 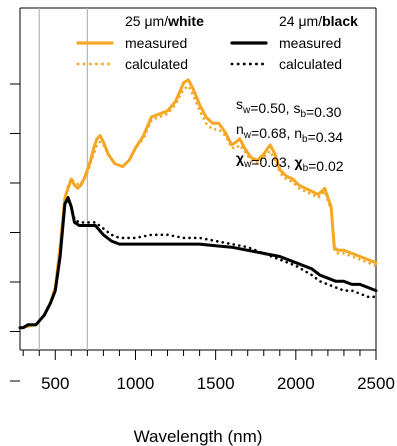 What do you see at coordinates (15, 232) in the screenshot?
I see `y-axis-ticks` at bounding box center [15, 232].